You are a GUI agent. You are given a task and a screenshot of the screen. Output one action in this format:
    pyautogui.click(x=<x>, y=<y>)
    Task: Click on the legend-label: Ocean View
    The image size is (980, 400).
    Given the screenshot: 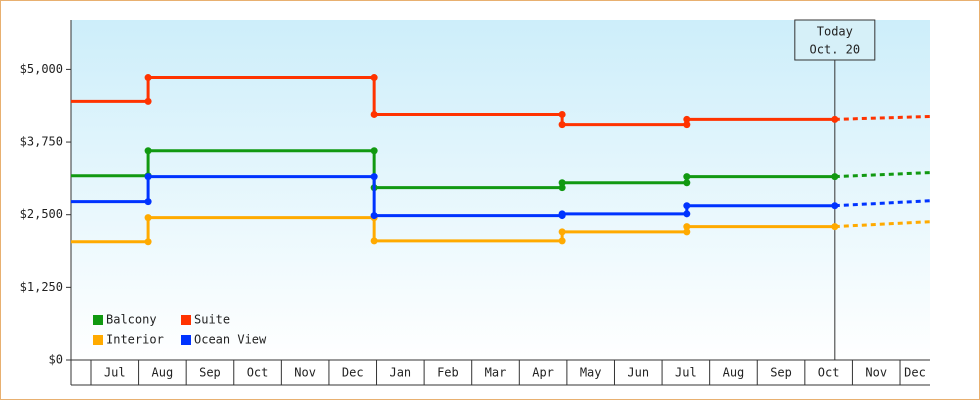 What is the action you would take?
    pyautogui.click(x=230, y=340)
    